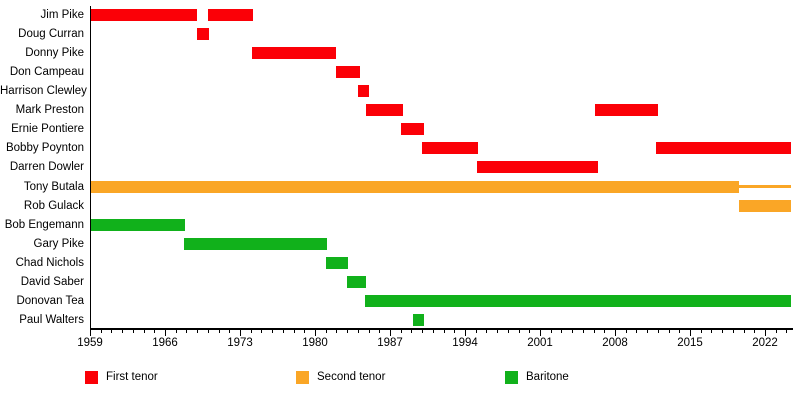 This screenshot has width=800, height=408. What do you see at coordinates (230, 14) in the screenshot?
I see `timeline-bar-jim-pike` at bounding box center [230, 14].